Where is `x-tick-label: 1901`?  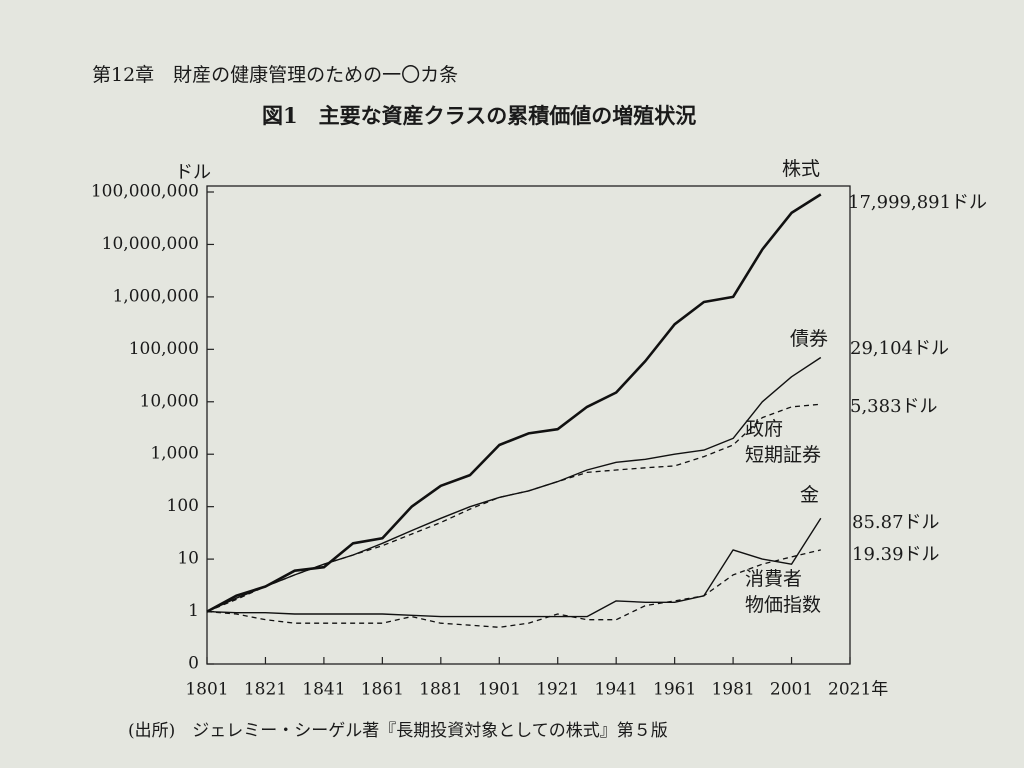 x-tick-label: 1901 is located at coordinates (499, 690).